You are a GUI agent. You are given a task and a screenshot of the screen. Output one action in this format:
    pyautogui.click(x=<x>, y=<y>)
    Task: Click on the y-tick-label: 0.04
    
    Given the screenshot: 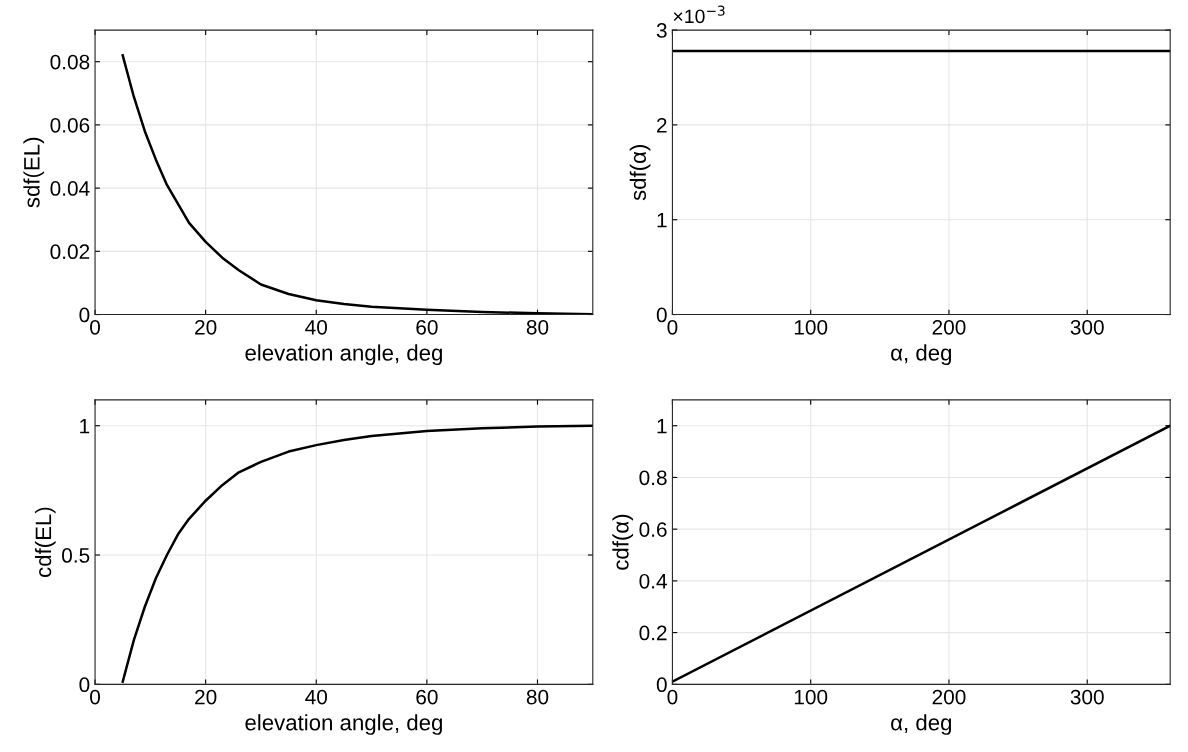 What is the action you would take?
    pyautogui.click(x=70, y=188)
    